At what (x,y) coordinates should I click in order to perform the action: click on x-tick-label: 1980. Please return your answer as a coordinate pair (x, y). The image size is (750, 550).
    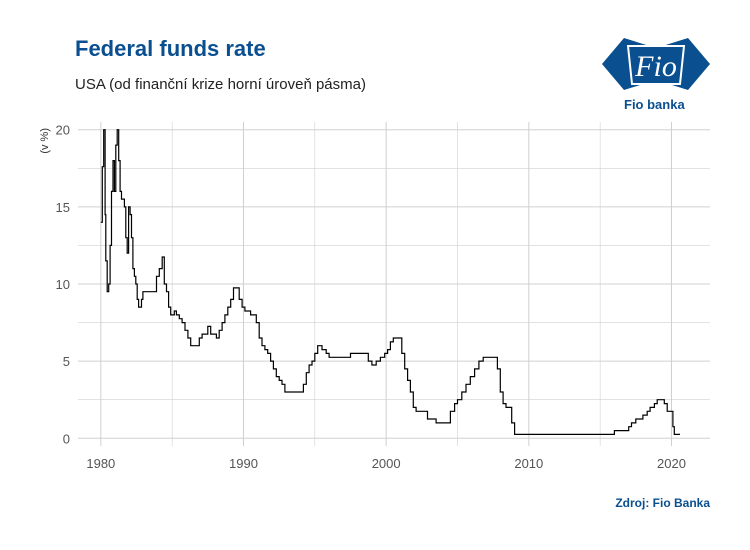
    Looking at the image, I should click on (100, 463).